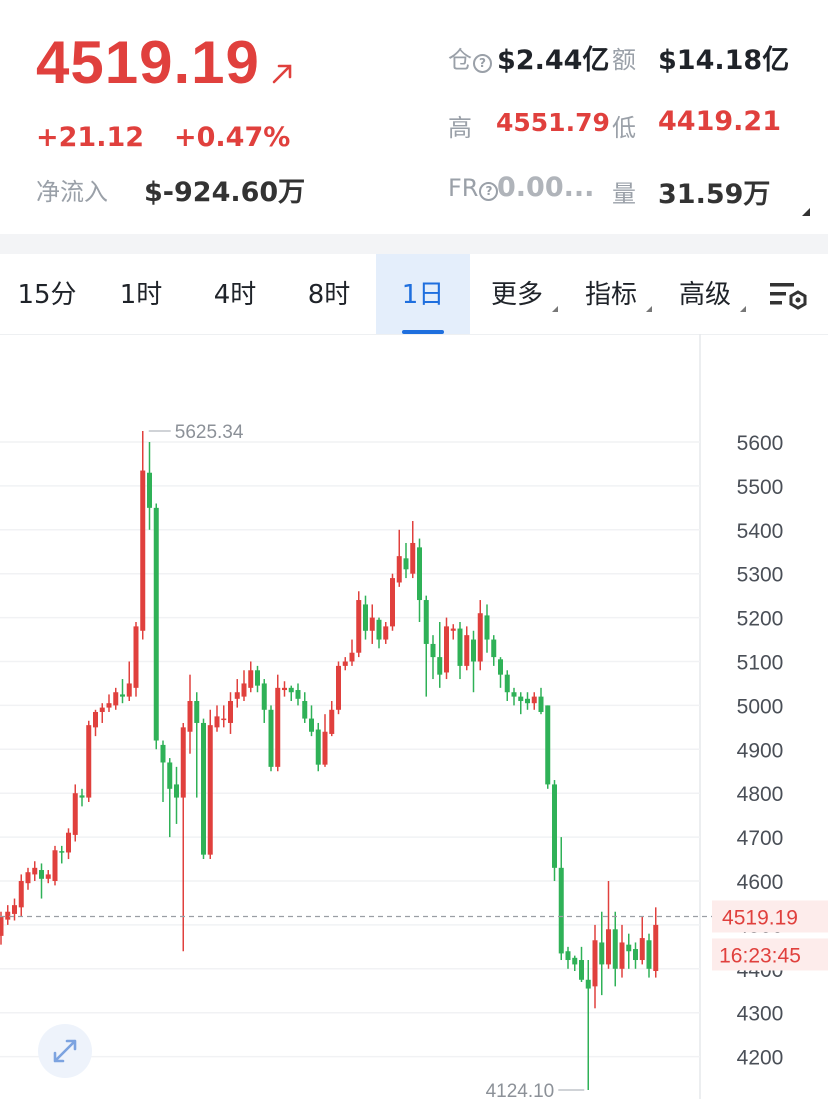 The height and width of the screenshot is (1099, 828). I want to click on volume-label: 量, so click(624, 194).